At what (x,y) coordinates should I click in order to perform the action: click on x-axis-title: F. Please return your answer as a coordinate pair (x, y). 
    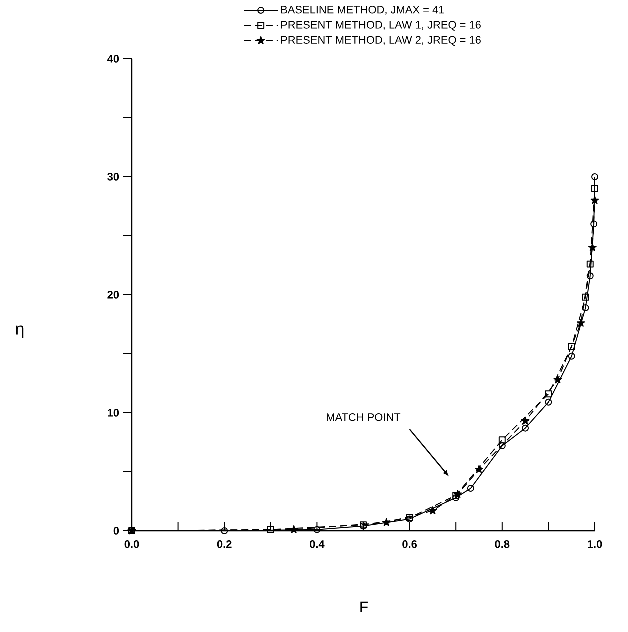
    Looking at the image, I should click on (364, 607).